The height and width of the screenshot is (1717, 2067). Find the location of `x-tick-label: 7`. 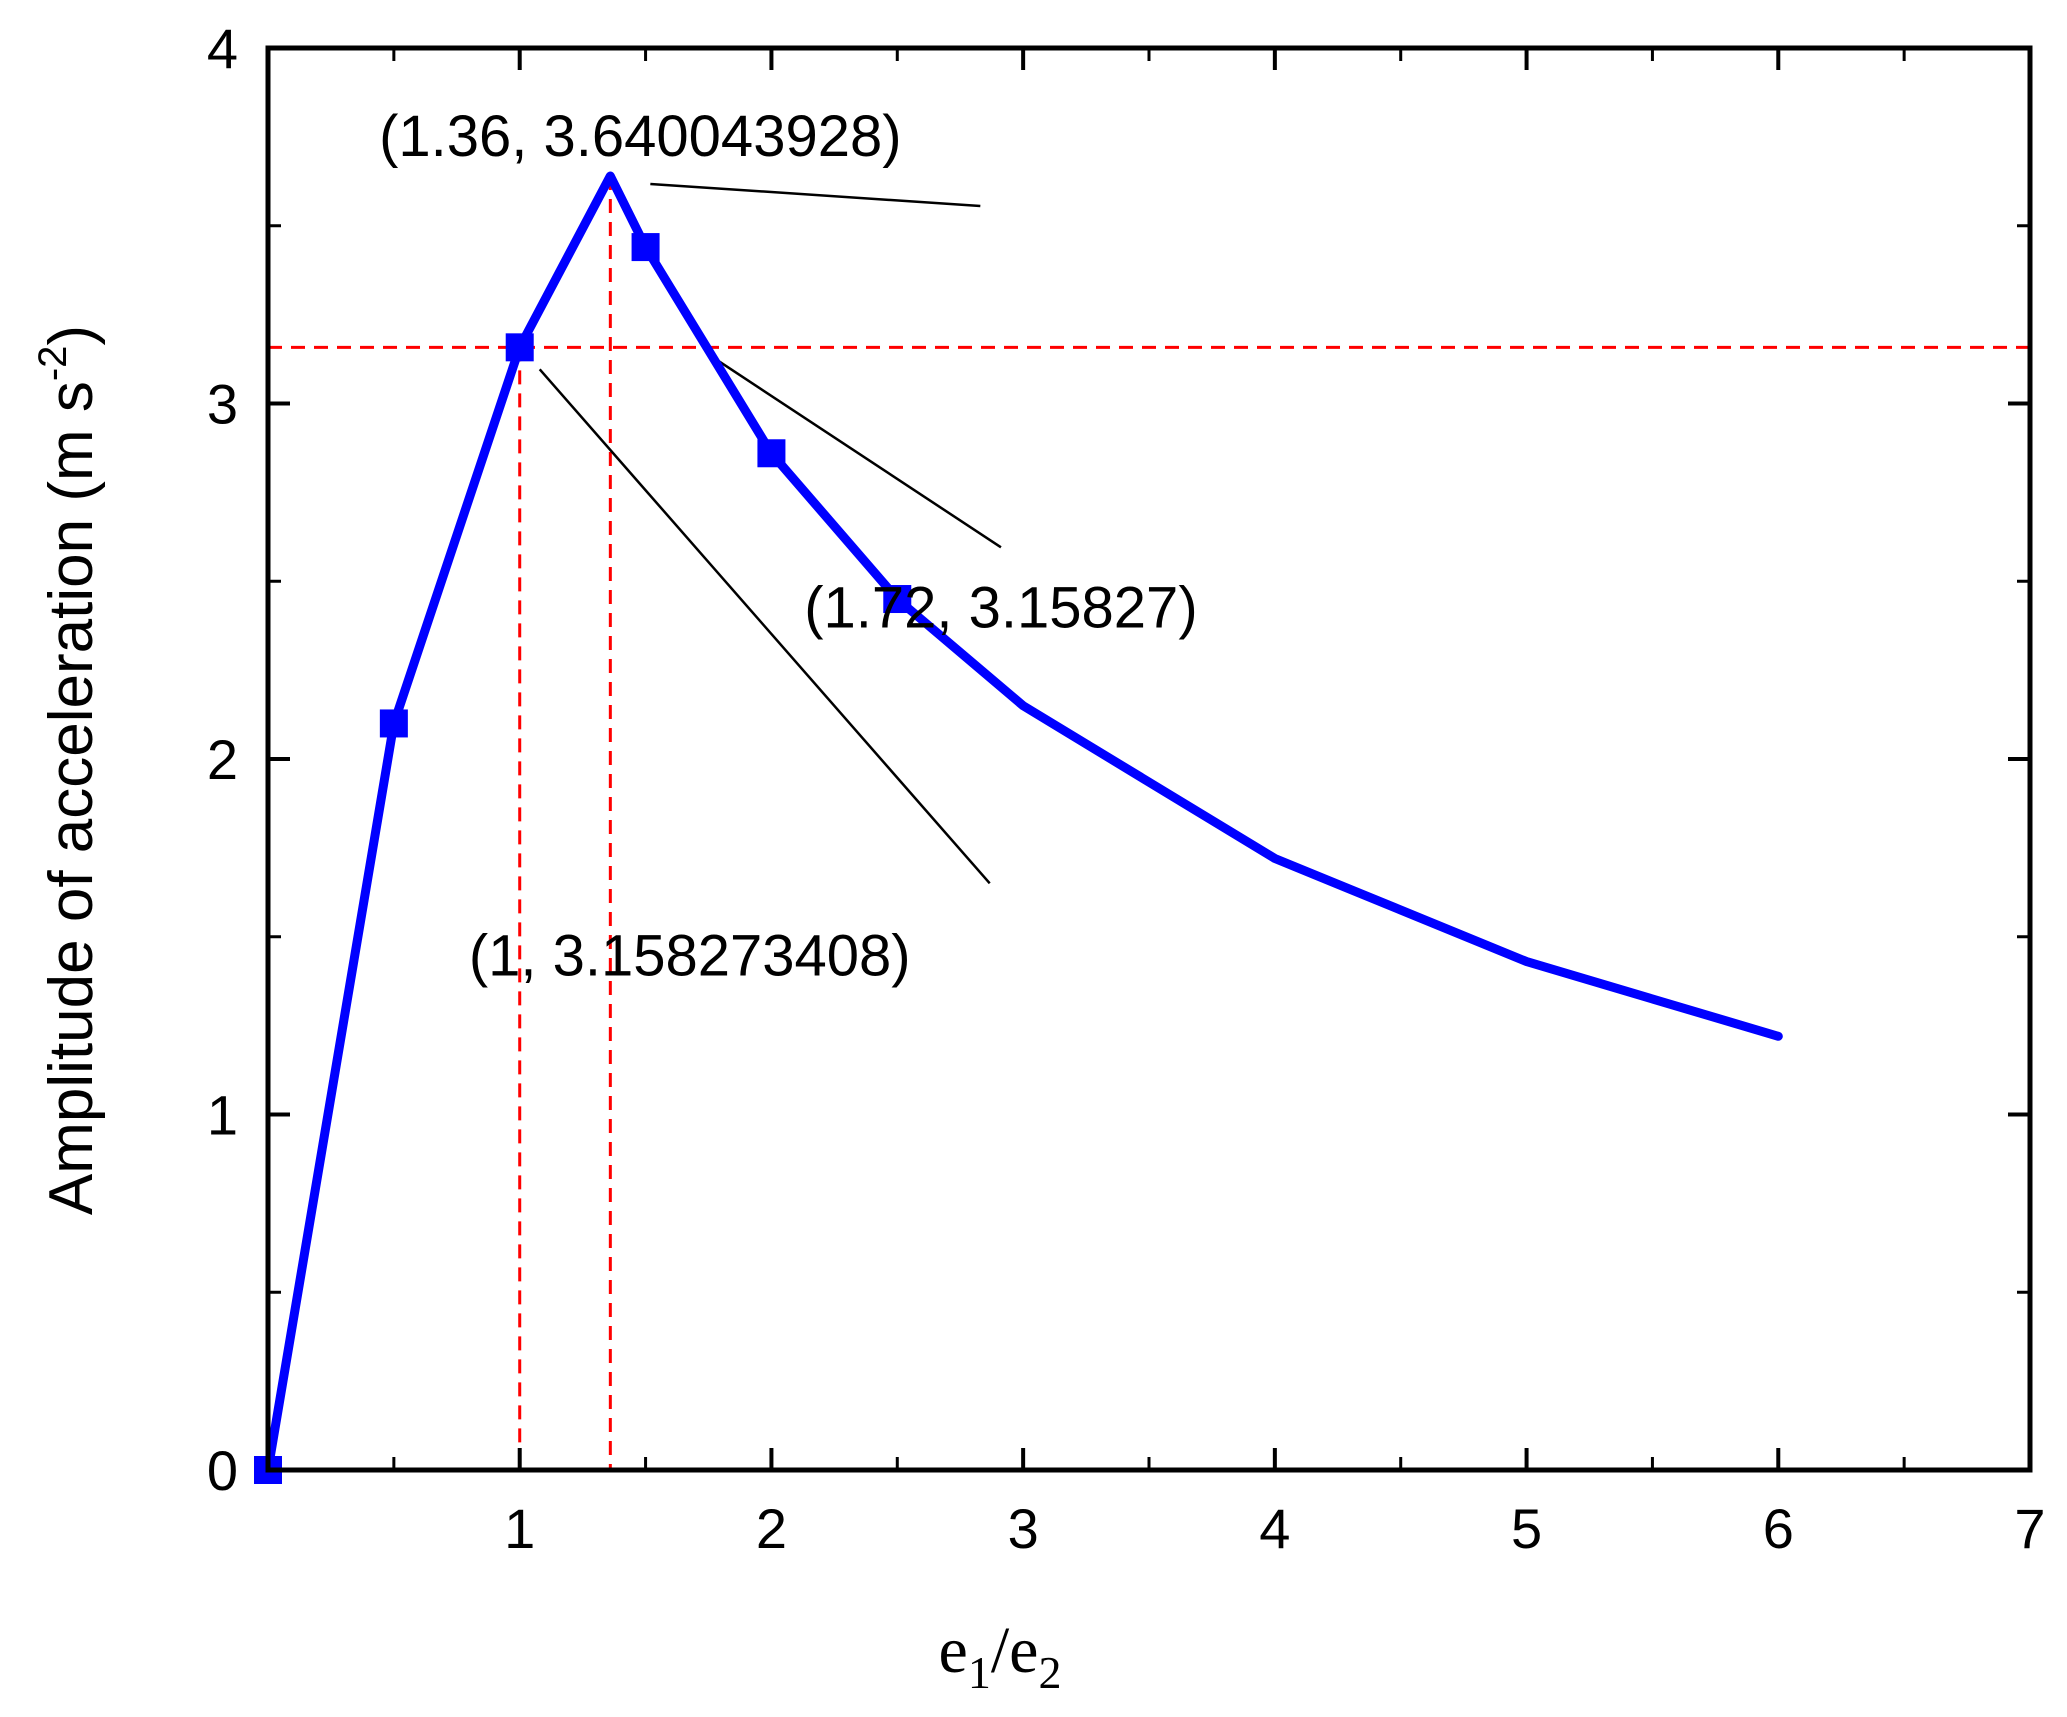

x-tick-label: 7 is located at coordinates (2029, 1528).